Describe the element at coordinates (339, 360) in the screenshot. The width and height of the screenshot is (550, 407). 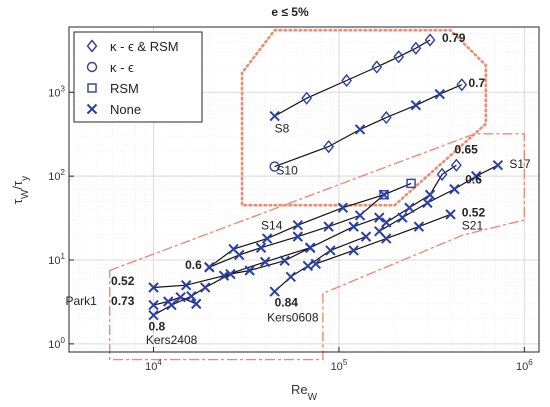
I see `x-ticks: 104 105 106` at that location.